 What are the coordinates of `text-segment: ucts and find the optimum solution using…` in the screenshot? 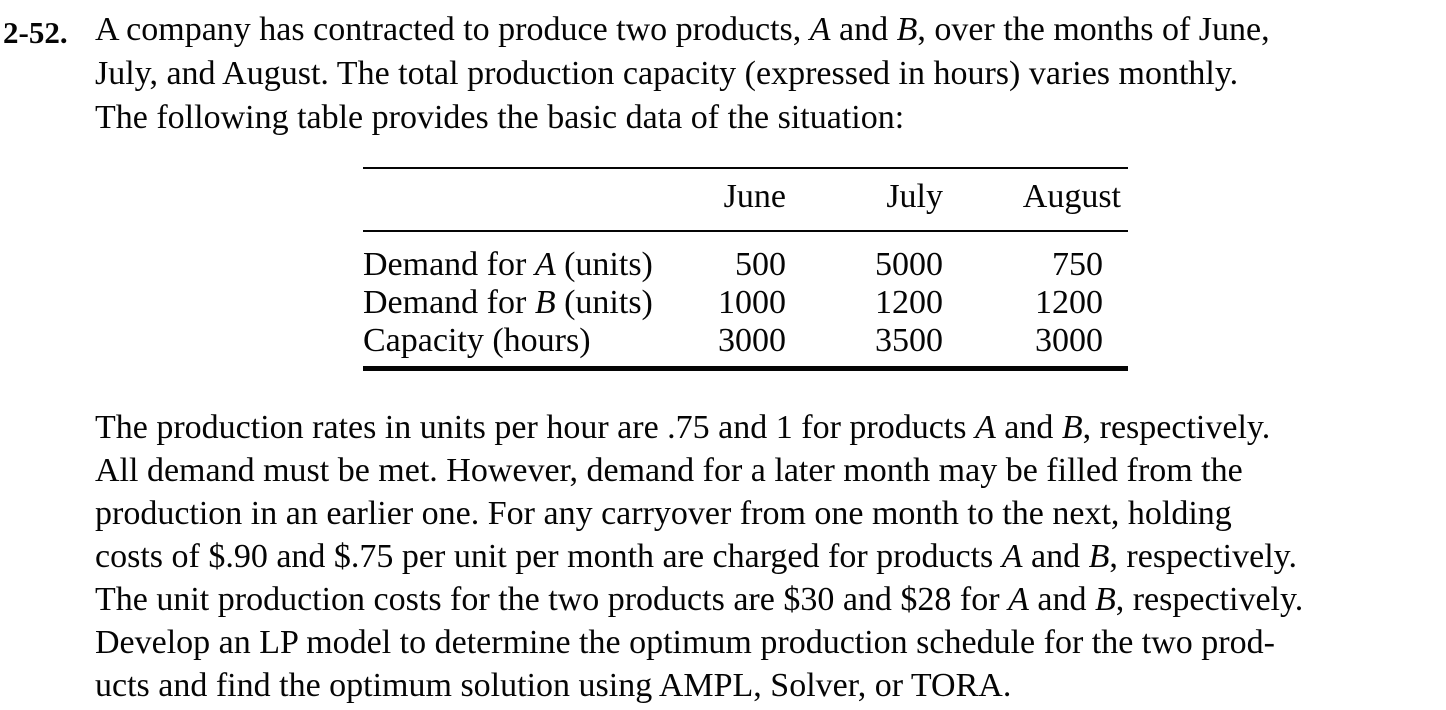 It's located at (553, 685).